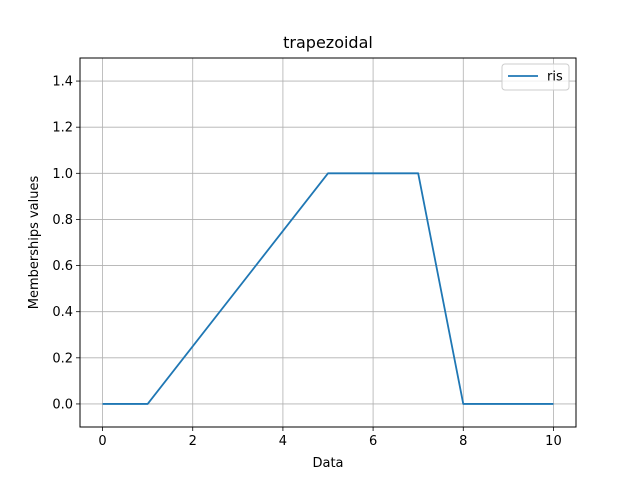  I want to click on legend: ris, so click(535, 77).